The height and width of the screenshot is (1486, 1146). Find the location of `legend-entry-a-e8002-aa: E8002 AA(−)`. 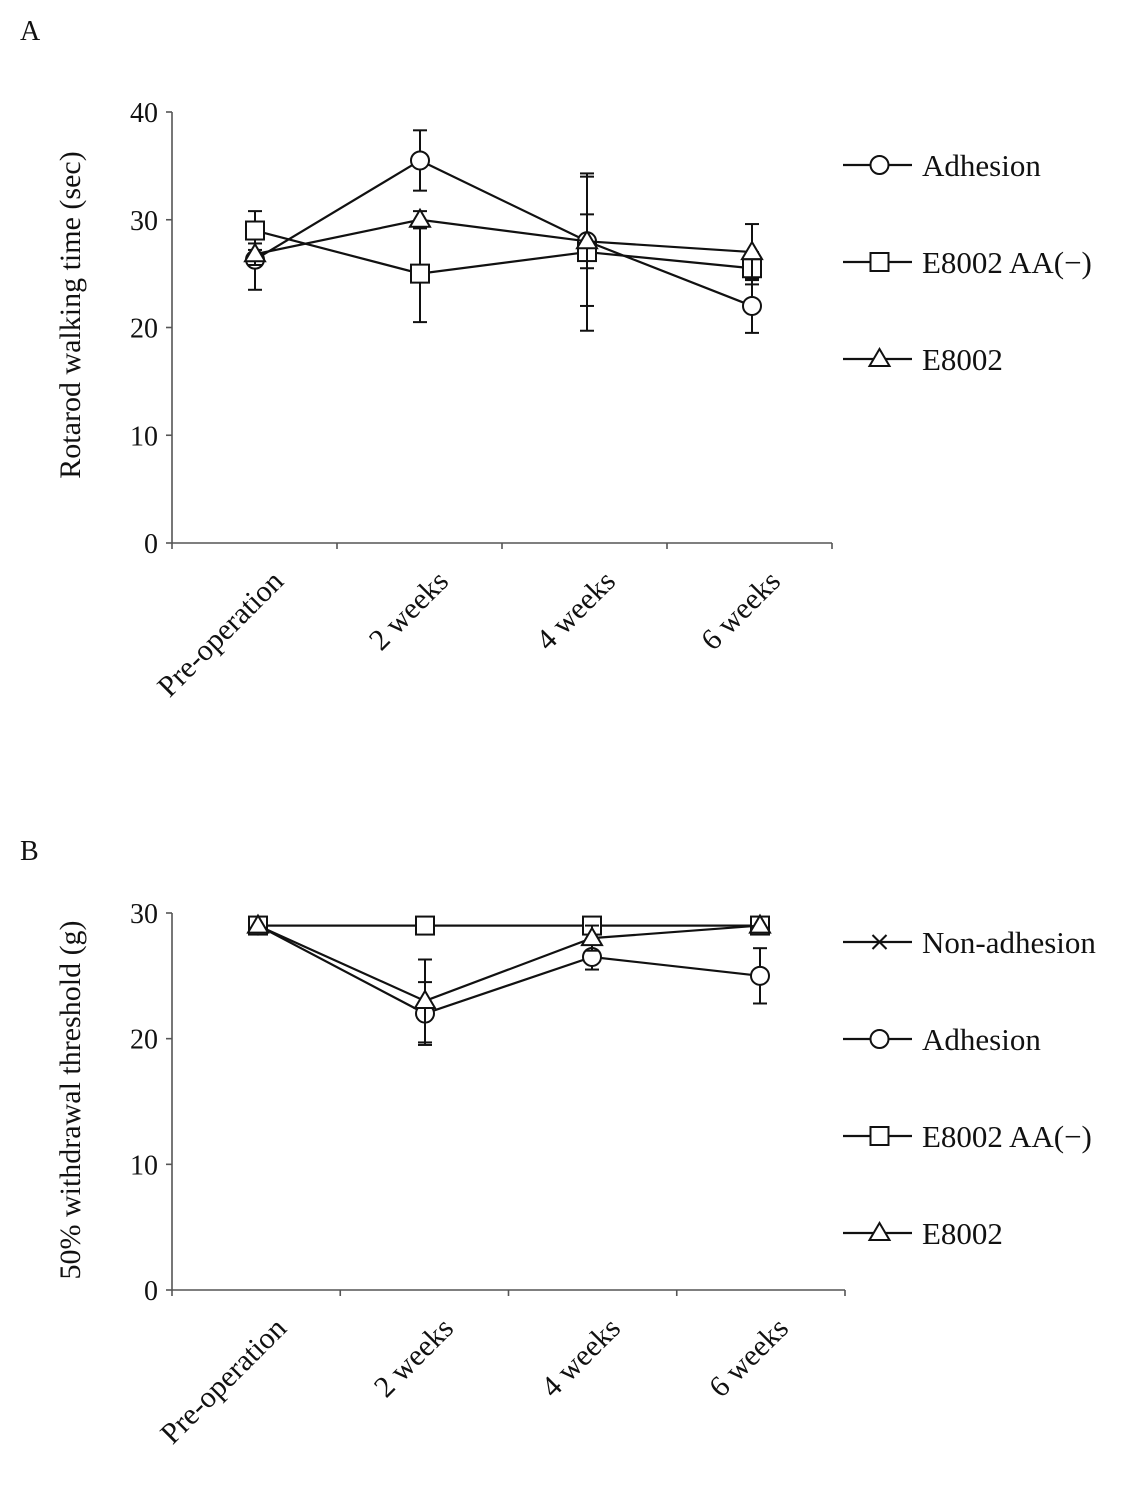

legend-entry-a-e8002-aa: E8002 AA(−) is located at coordinates (967, 262).